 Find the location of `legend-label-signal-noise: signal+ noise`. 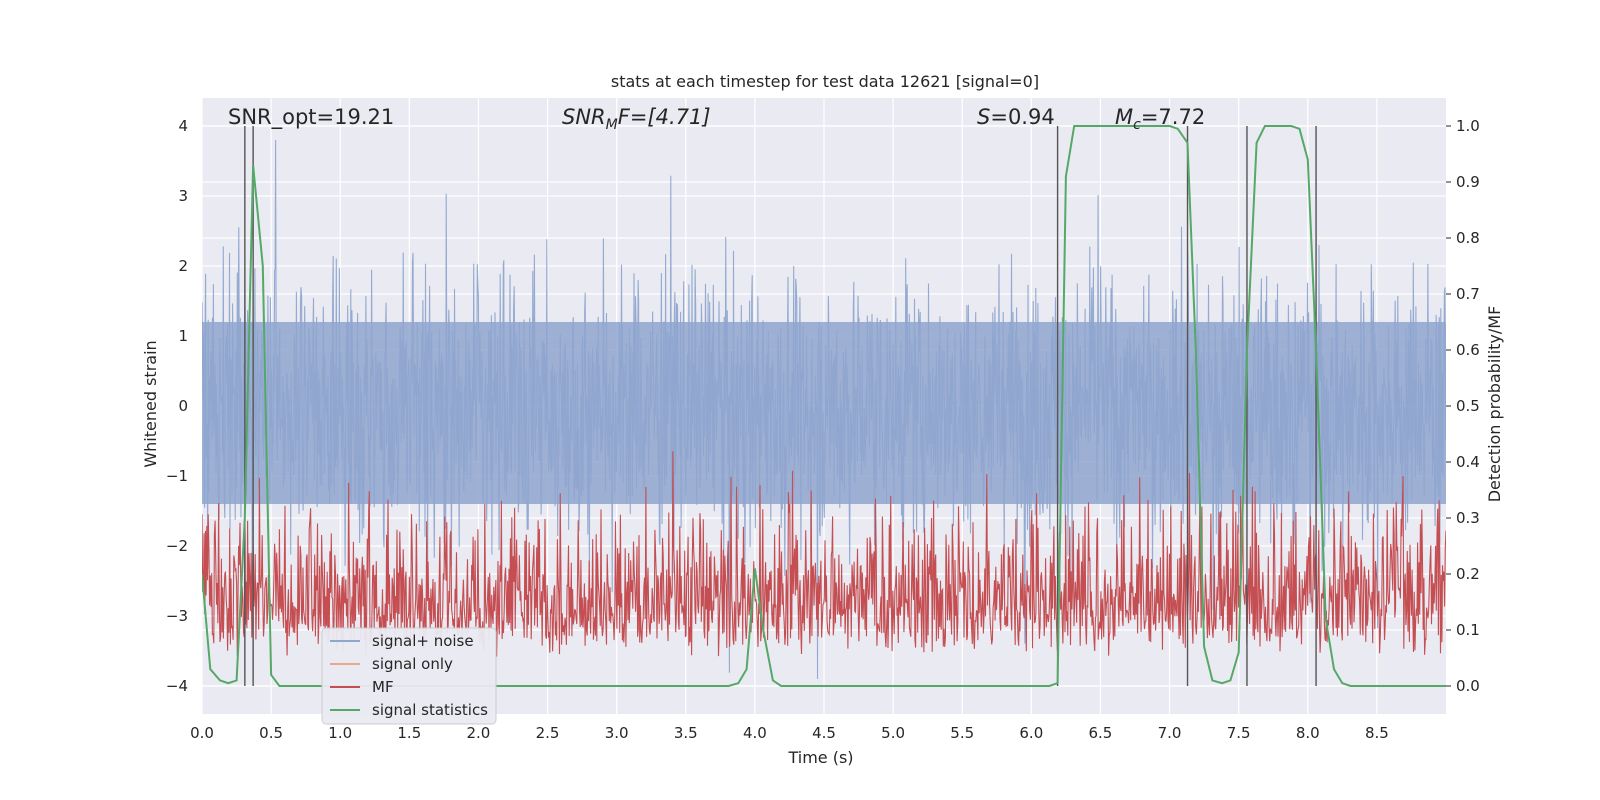

legend-label-signal-noise: signal+ noise is located at coordinates (423, 641).